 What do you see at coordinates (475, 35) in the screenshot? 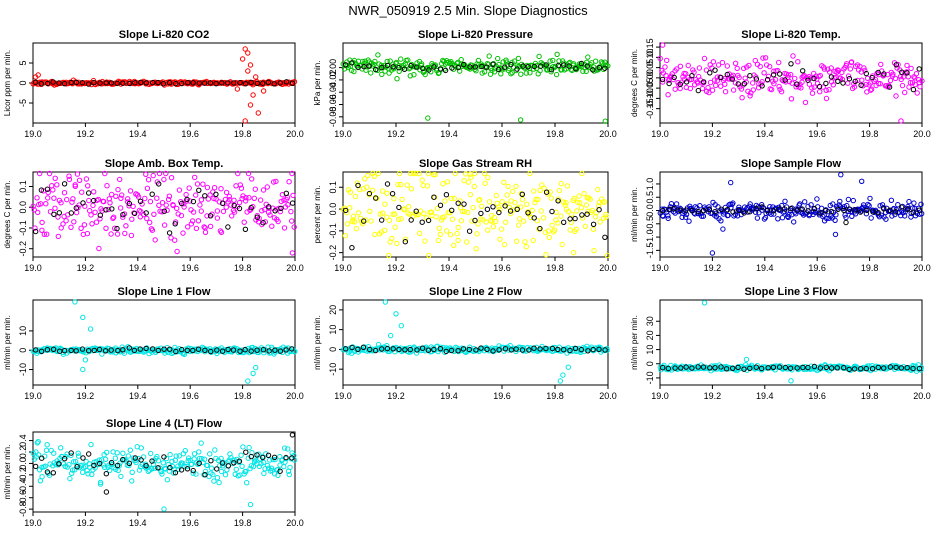
I see `panel-title: Slope Li-820 Pressure` at bounding box center [475, 35].